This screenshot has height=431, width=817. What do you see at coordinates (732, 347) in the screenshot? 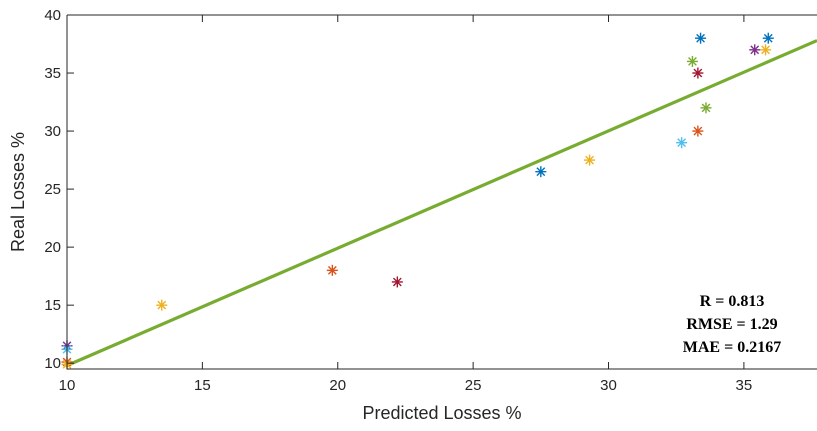
I see `annotation-mae: MAE = 0.2167` at bounding box center [732, 347].